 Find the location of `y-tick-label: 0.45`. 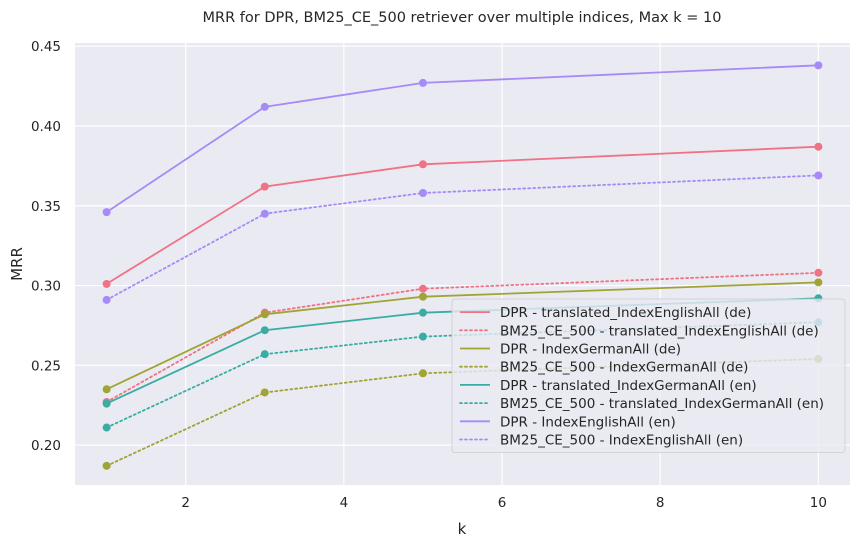

y-tick-label: 0.45 is located at coordinates (46, 47).